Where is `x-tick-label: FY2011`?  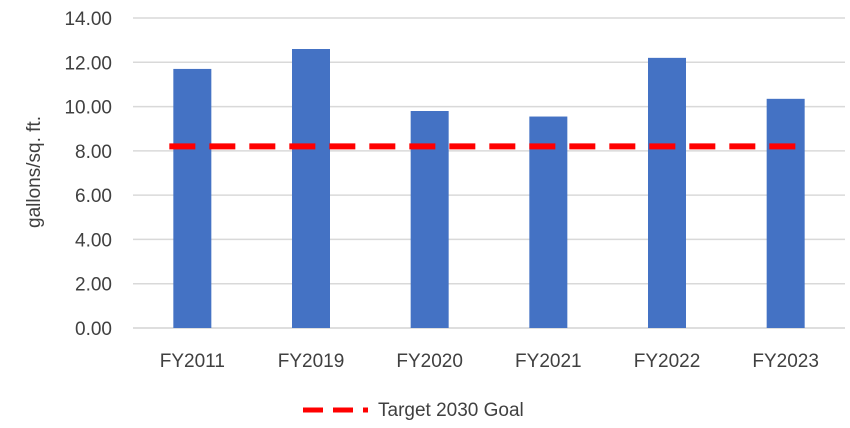 x-tick-label: FY2011 is located at coordinates (192, 361).